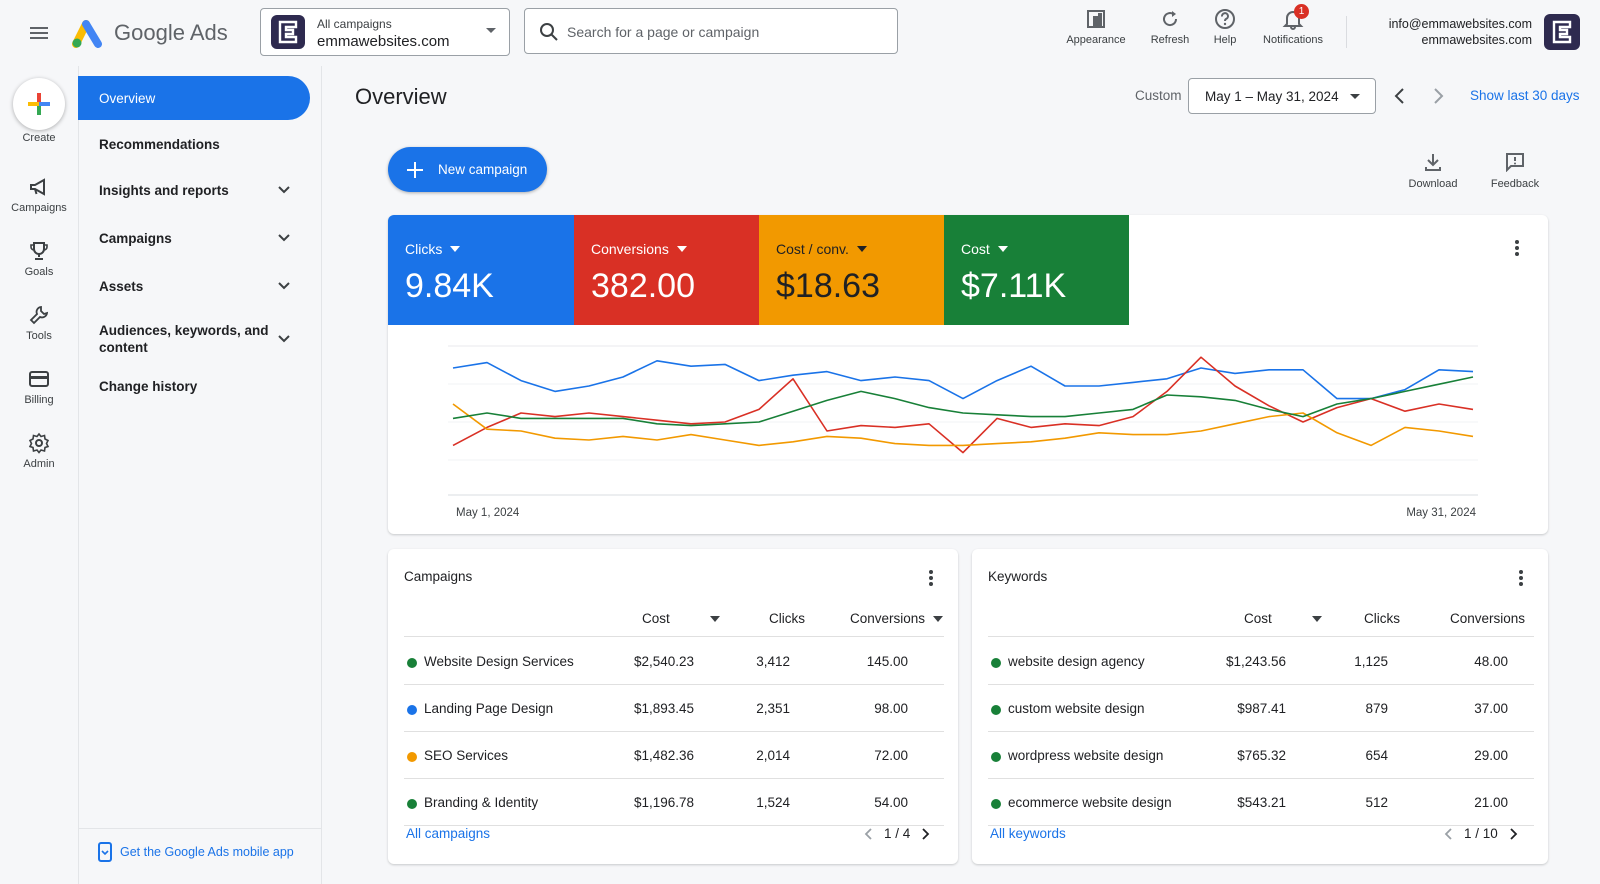 This screenshot has width=1600, height=884. I want to click on account-logo-icon, so click(288, 32).